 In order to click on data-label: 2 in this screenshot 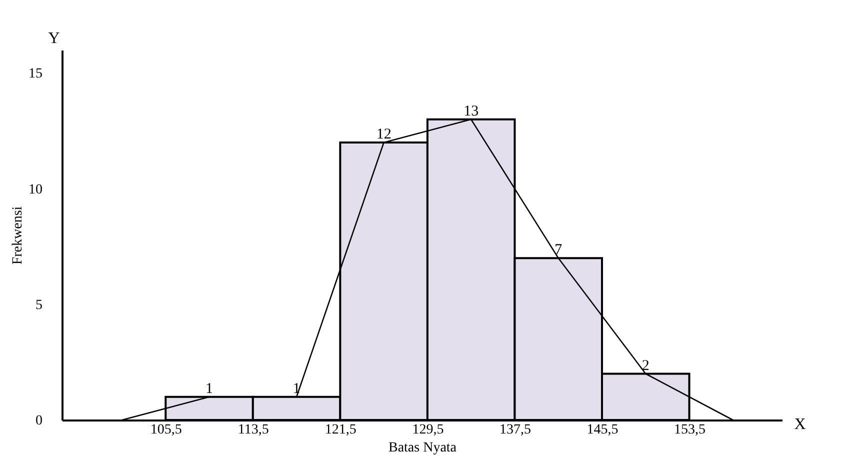, I will do `click(646, 366)`.